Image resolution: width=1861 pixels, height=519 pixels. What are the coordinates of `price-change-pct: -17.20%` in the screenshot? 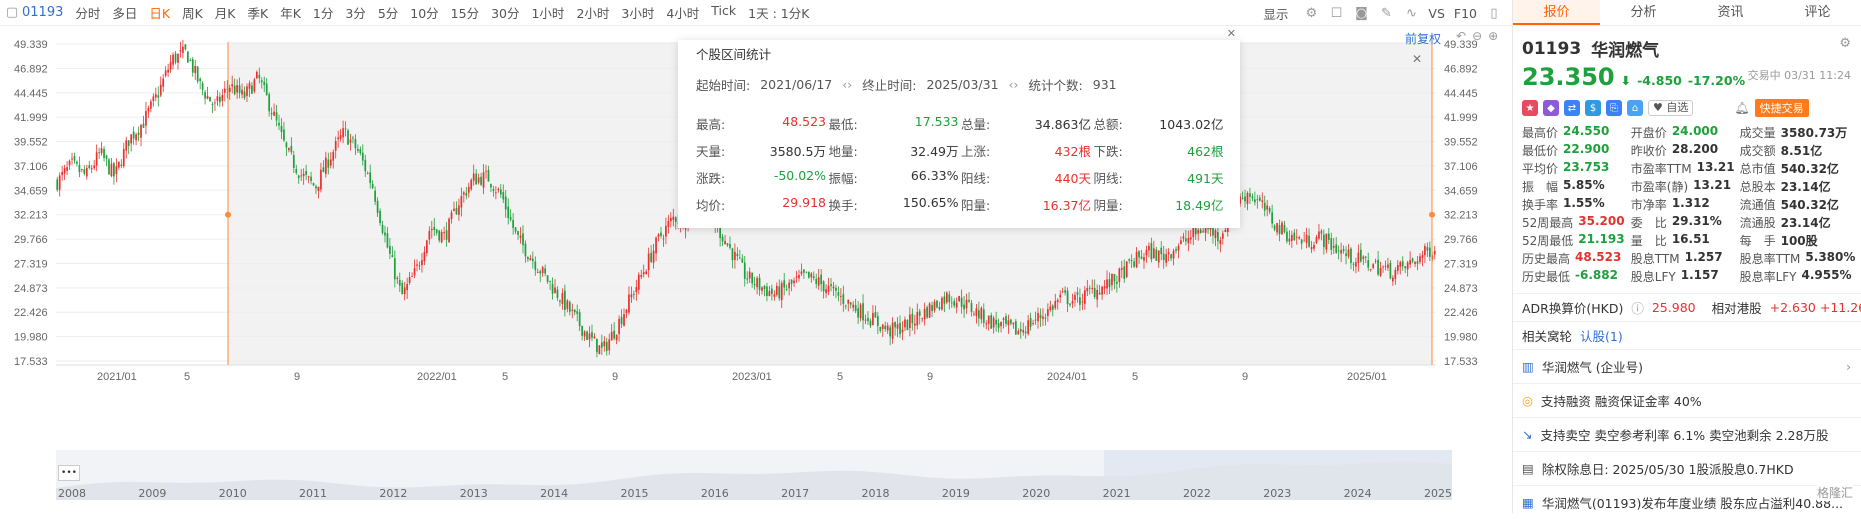 It's located at (1716, 80).